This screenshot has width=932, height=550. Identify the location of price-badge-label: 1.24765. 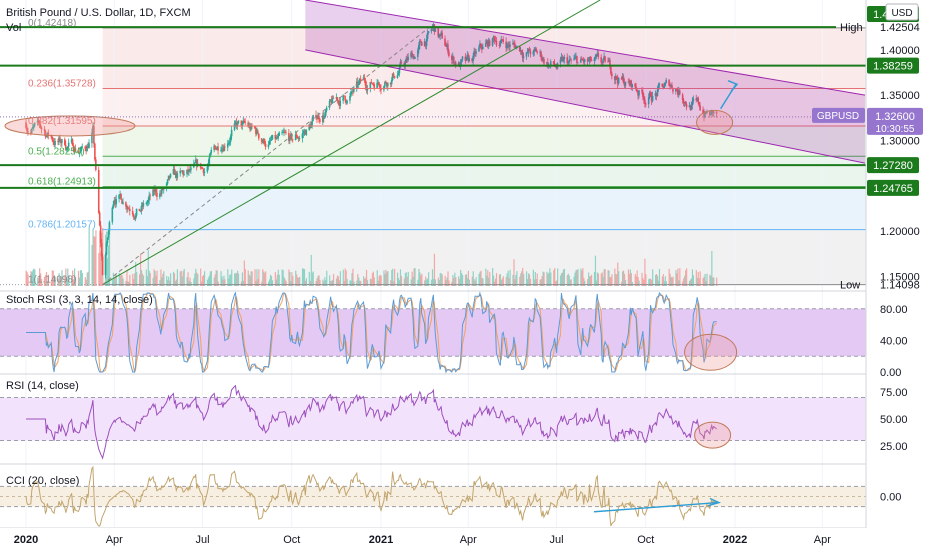
(893, 189).